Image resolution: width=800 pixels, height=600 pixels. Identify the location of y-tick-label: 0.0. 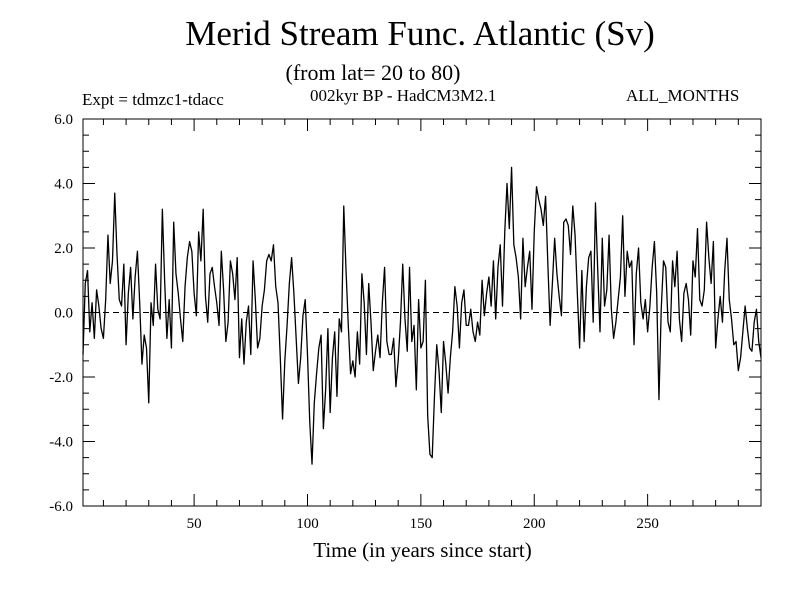
(63, 314).